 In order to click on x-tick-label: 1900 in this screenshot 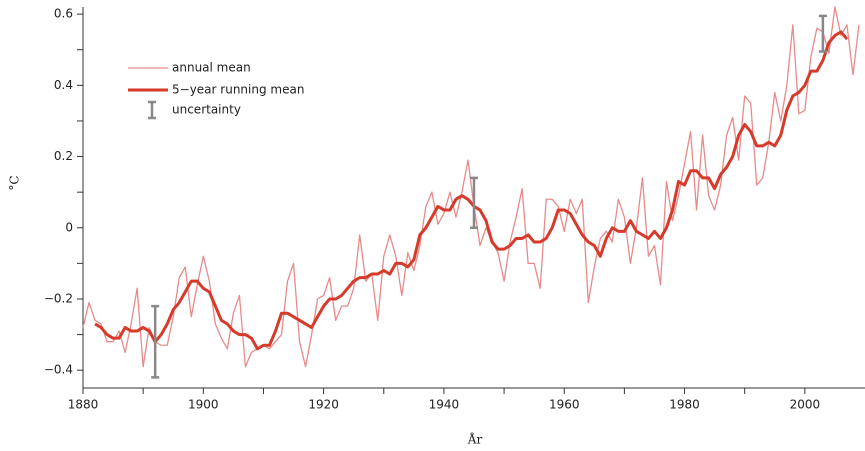, I will do `click(203, 405)`.